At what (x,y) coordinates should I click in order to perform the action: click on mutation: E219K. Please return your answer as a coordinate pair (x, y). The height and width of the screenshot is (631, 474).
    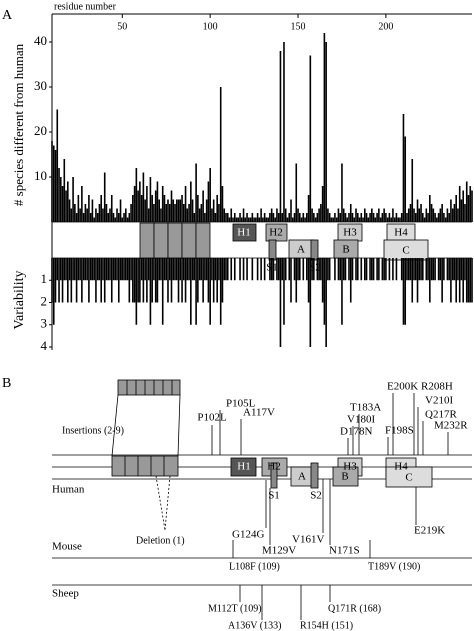
    Looking at the image, I should click on (429, 531).